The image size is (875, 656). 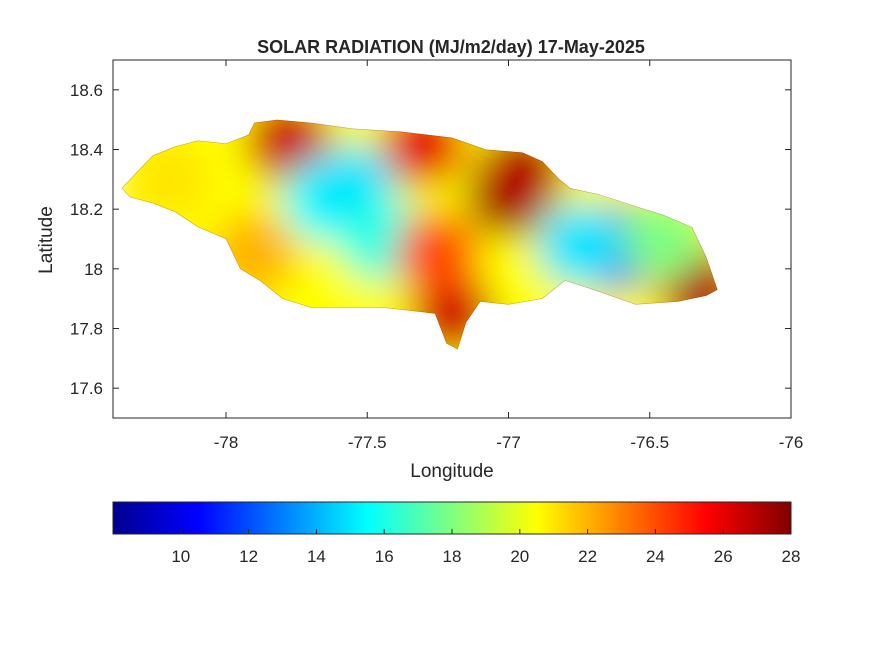 What do you see at coordinates (452, 556) in the screenshot?
I see `colorbar-tick-label: 18` at bounding box center [452, 556].